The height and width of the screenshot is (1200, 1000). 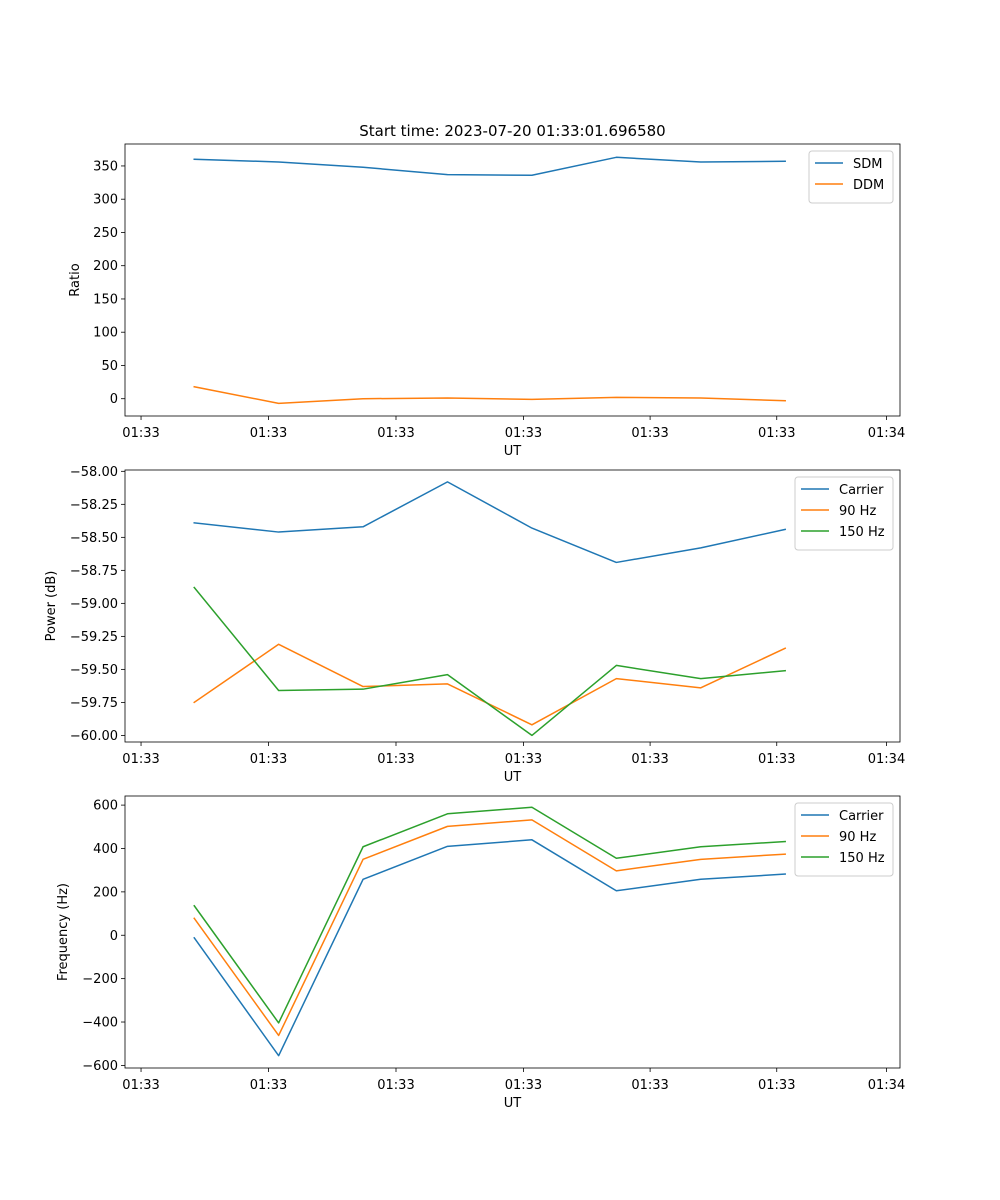 I want to click on y-tick-label: −58.50, so click(x=94, y=538).